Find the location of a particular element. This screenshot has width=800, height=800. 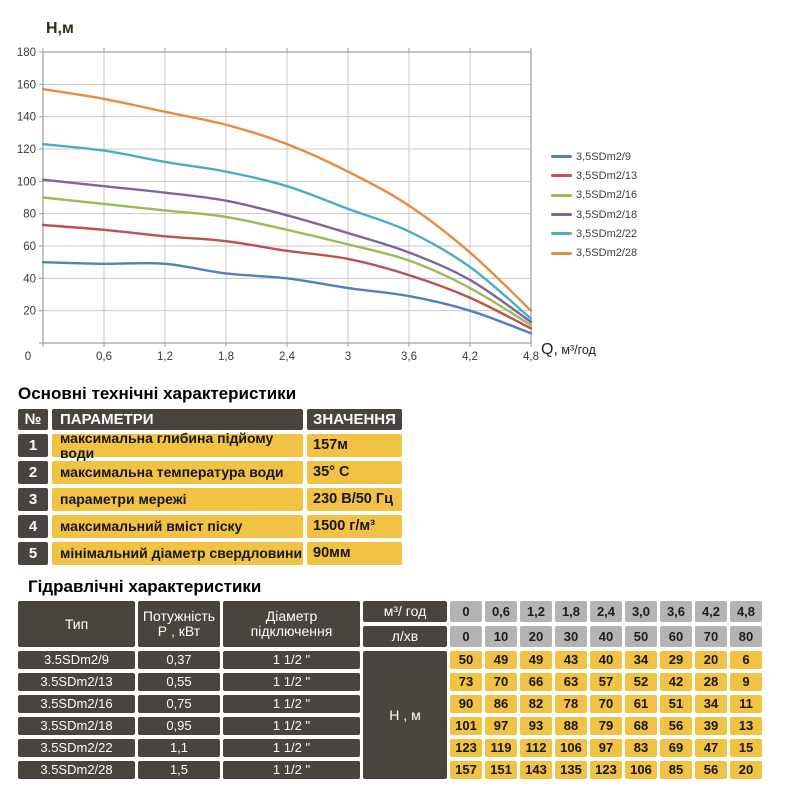

flow-hour-value: 3,6 is located at coordinates (676, 611).